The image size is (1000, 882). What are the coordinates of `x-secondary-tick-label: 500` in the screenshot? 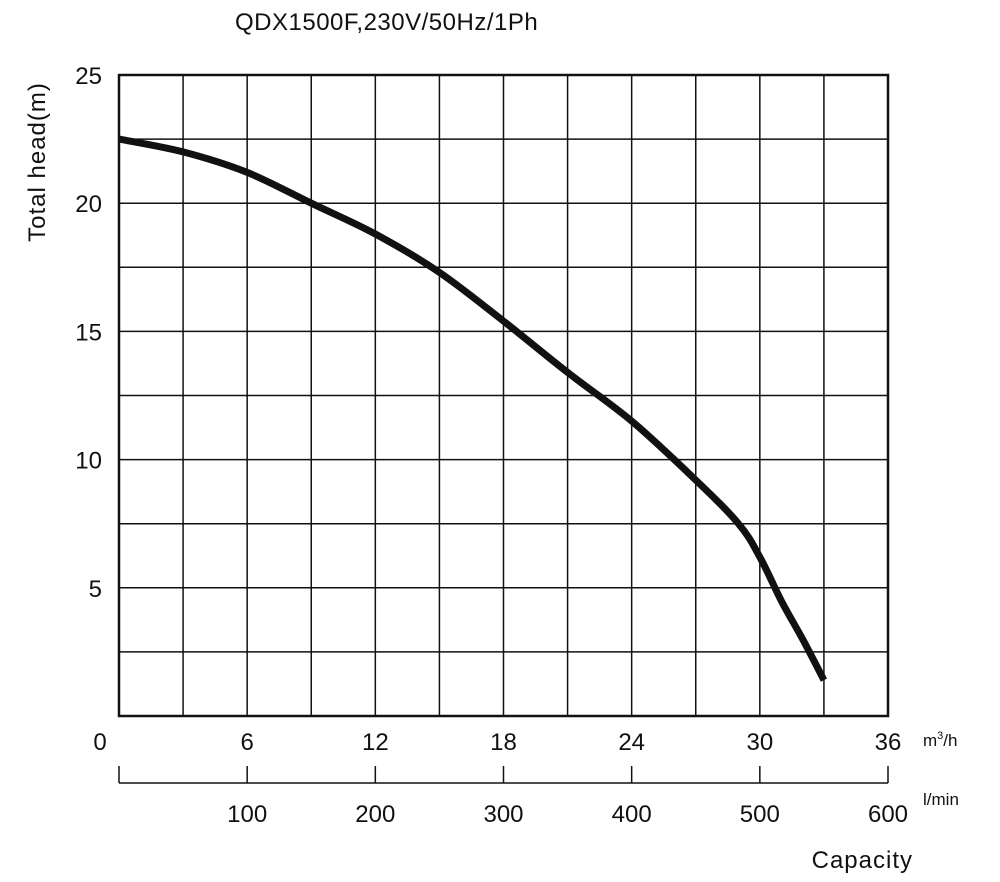 It's located at (760, 814).